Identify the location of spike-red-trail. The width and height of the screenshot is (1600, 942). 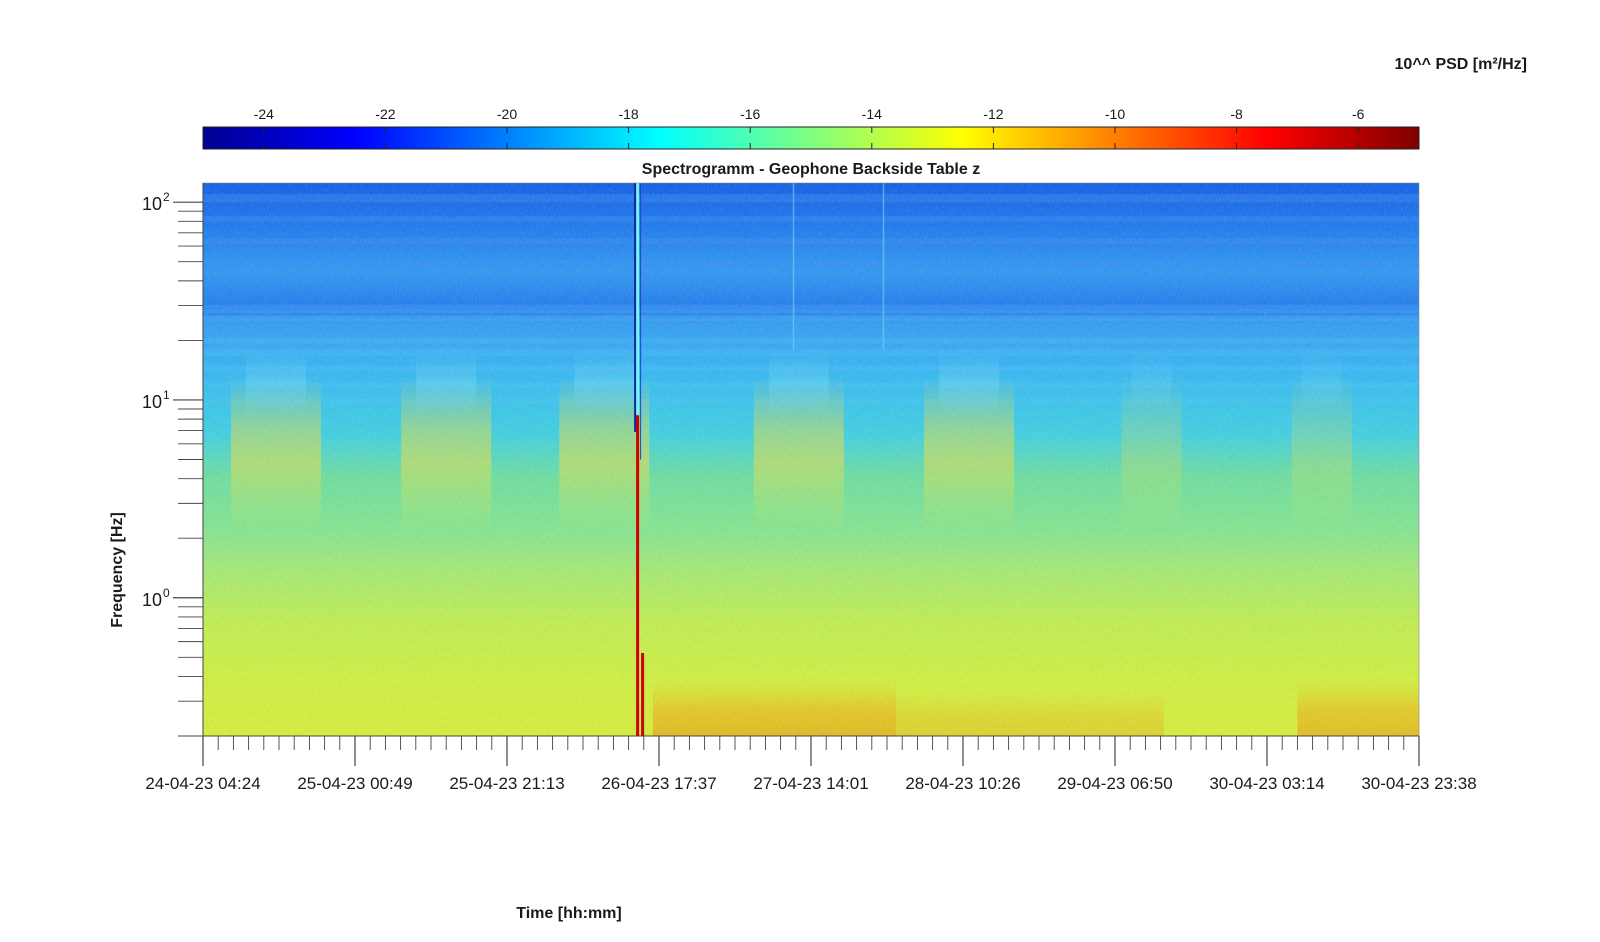
(643, 694).